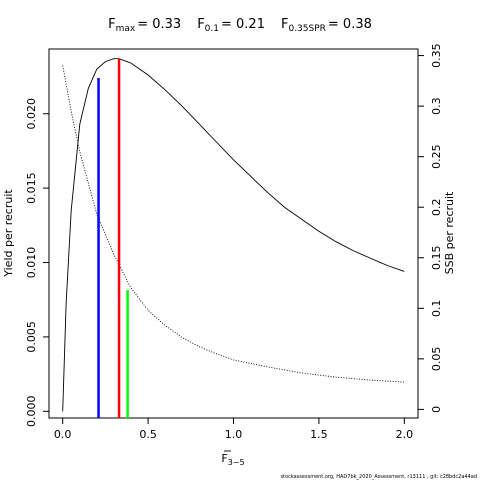  Describe the element at coordinates (449, 232) in the screenshot. I see `y-axis-right-title: SSB per recruit` at that location.